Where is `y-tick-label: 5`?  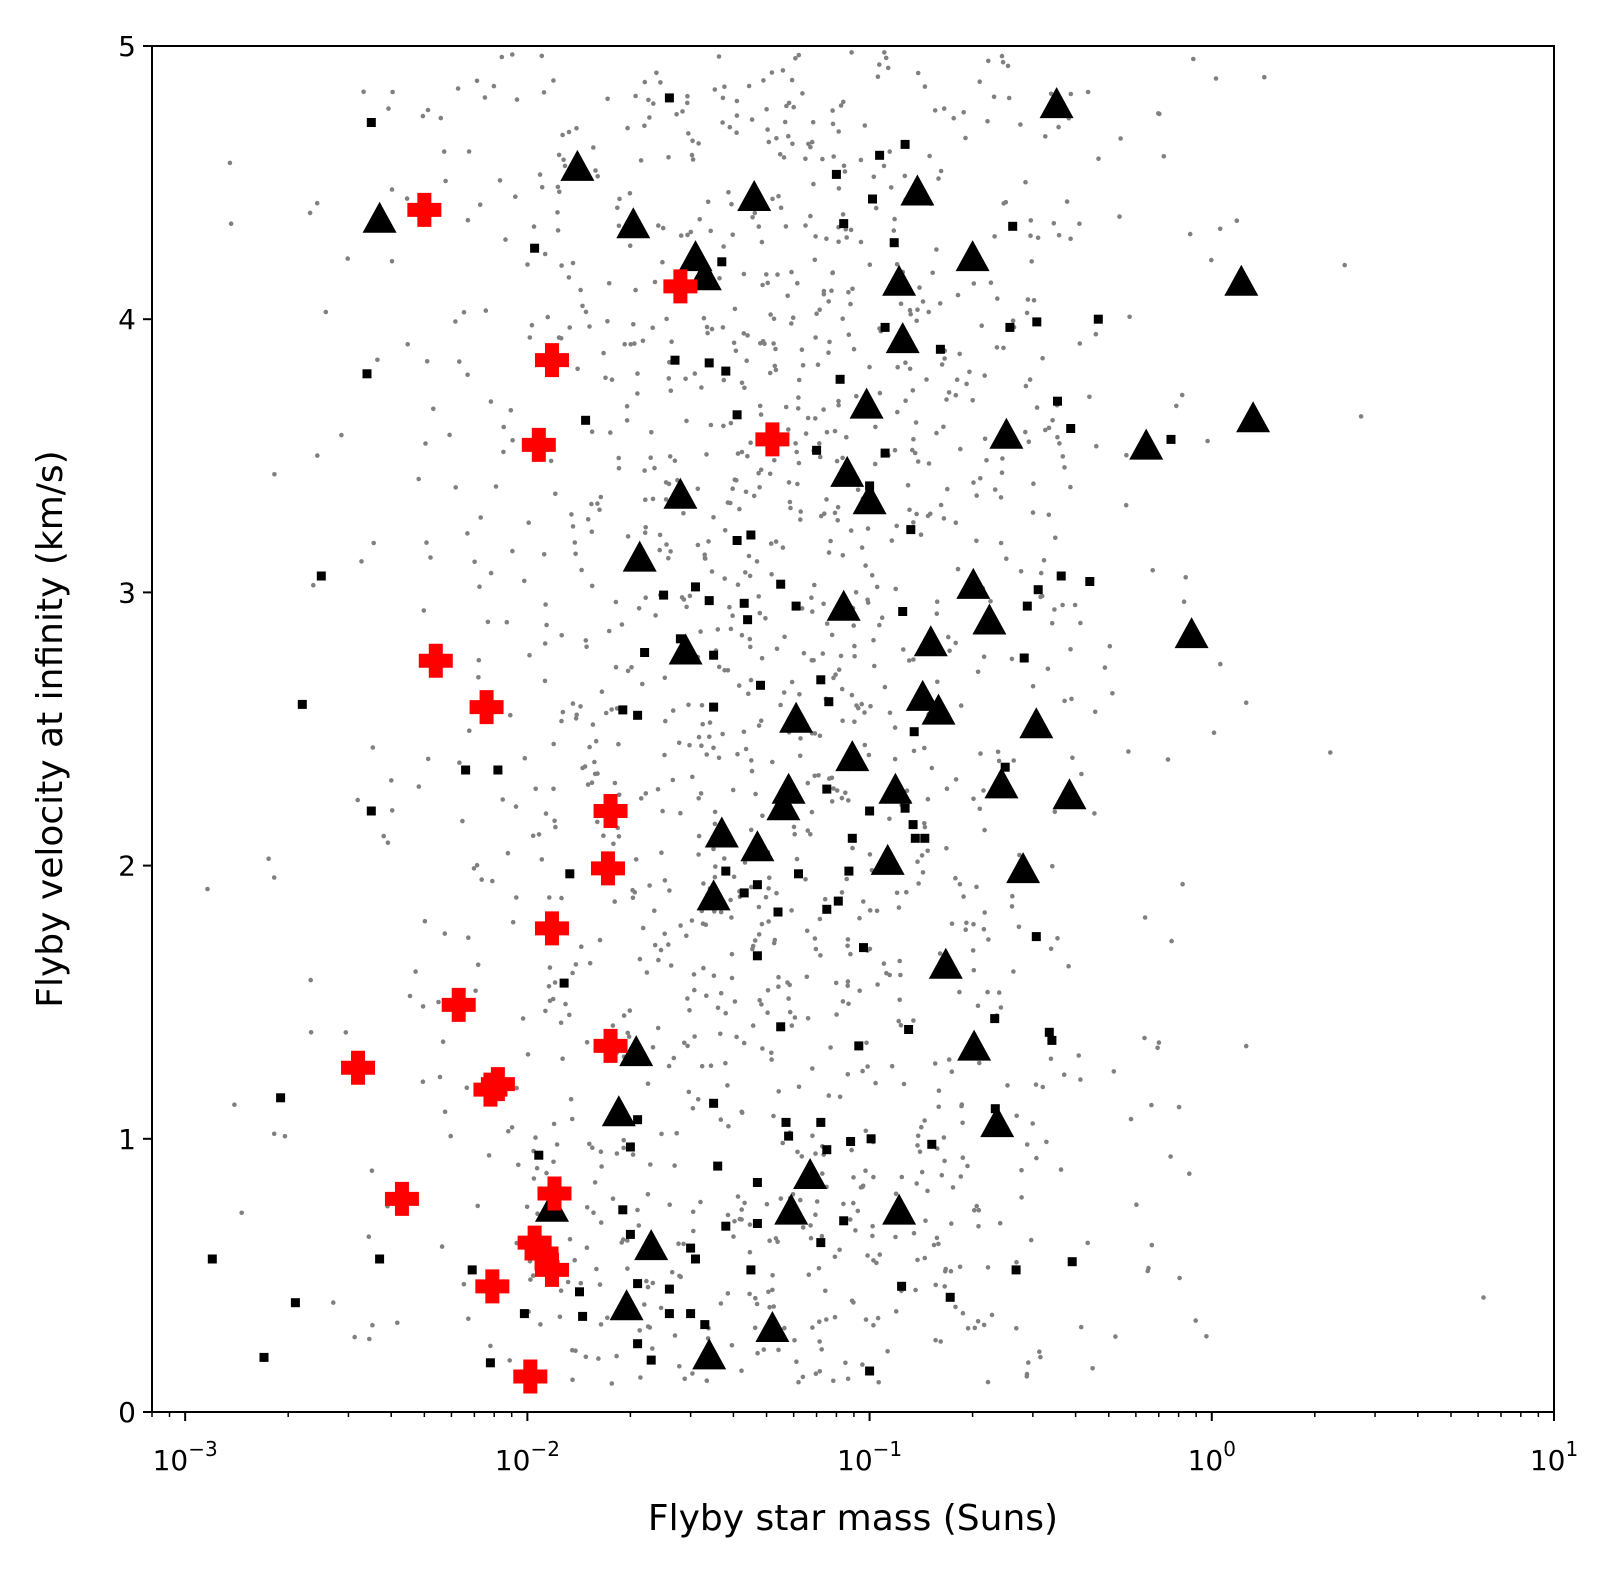
y-tick-label: 5 is located at coordinates (127, 46).